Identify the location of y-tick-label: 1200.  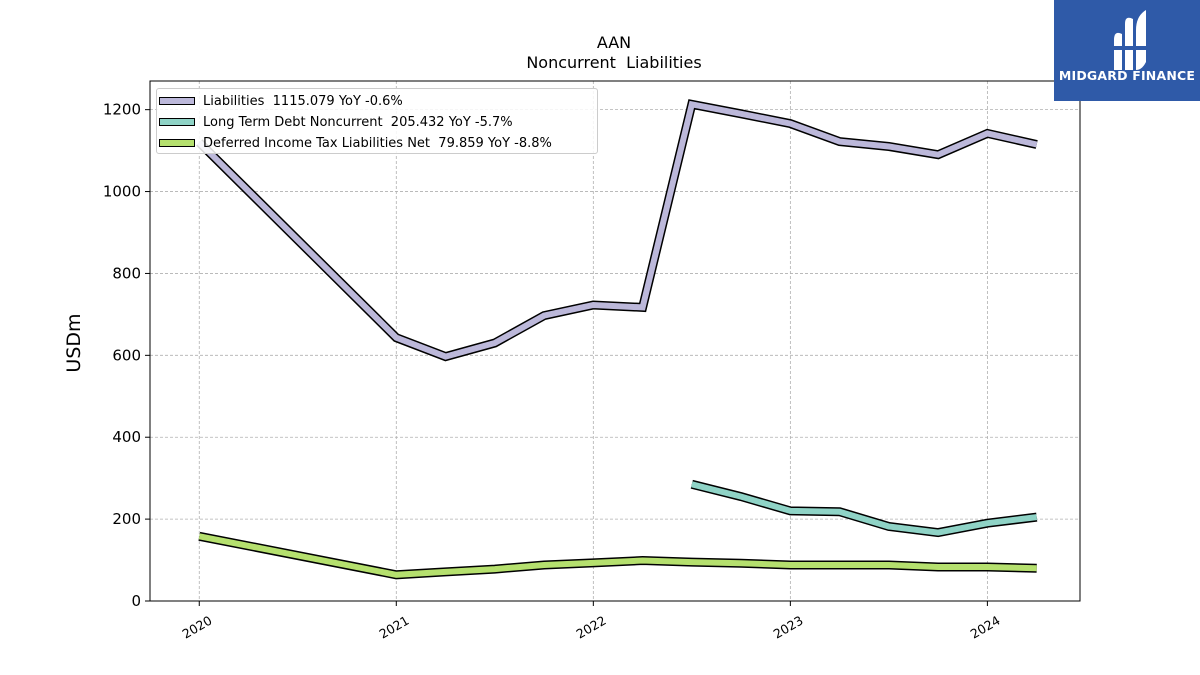
(122, 110).